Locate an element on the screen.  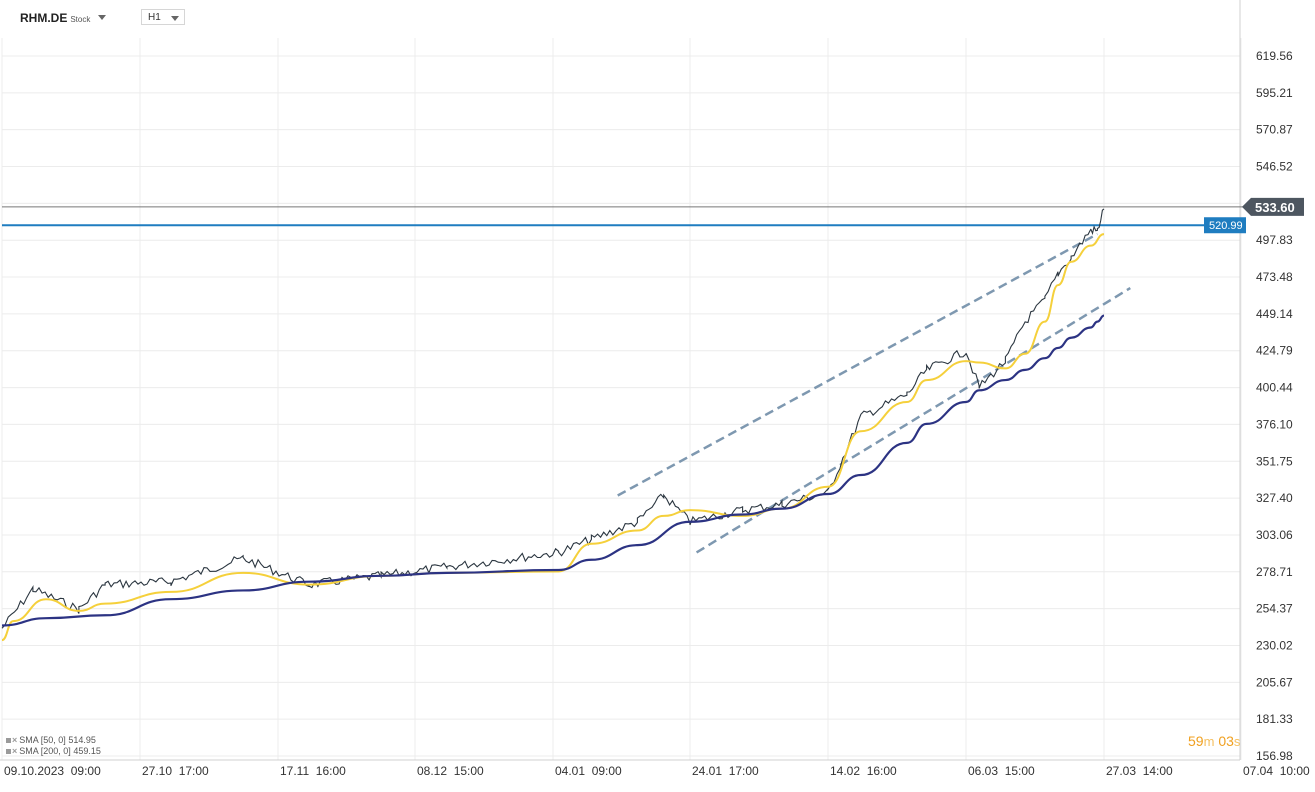
y-tick-label: 570.87 is located at coordinates (1274, 130).